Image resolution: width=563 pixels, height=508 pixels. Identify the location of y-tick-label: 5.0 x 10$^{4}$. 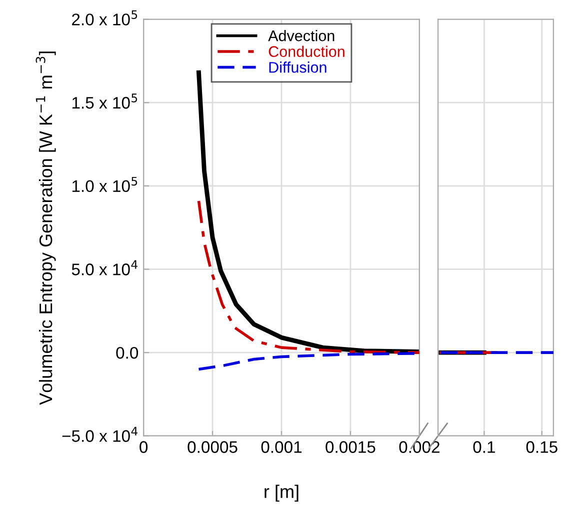
(105, 268).